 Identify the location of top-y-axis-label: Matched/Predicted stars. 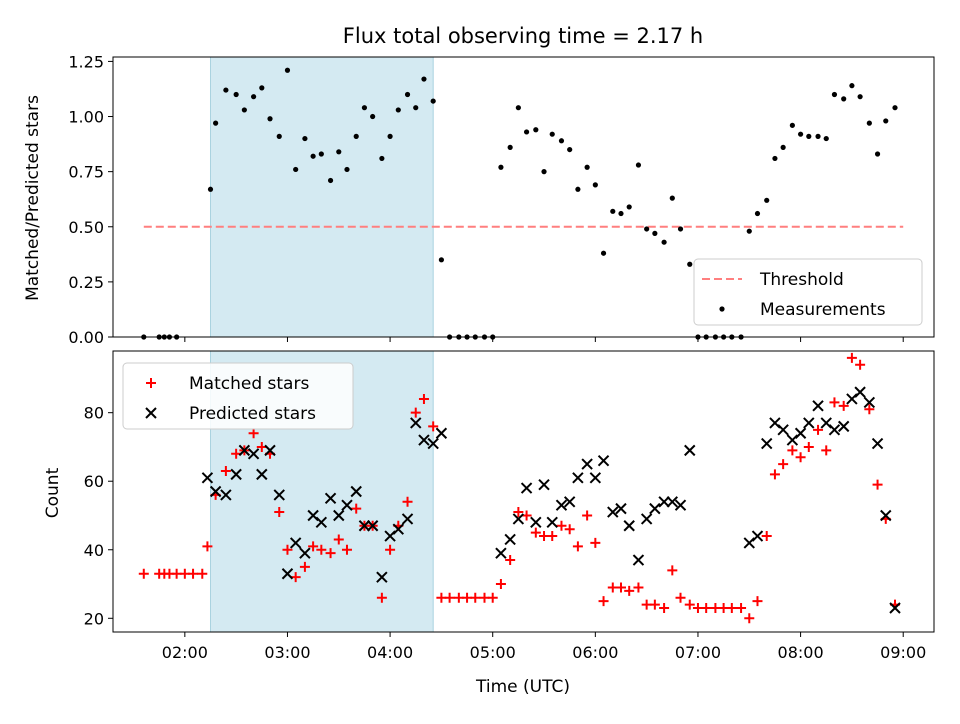
(33, 198).